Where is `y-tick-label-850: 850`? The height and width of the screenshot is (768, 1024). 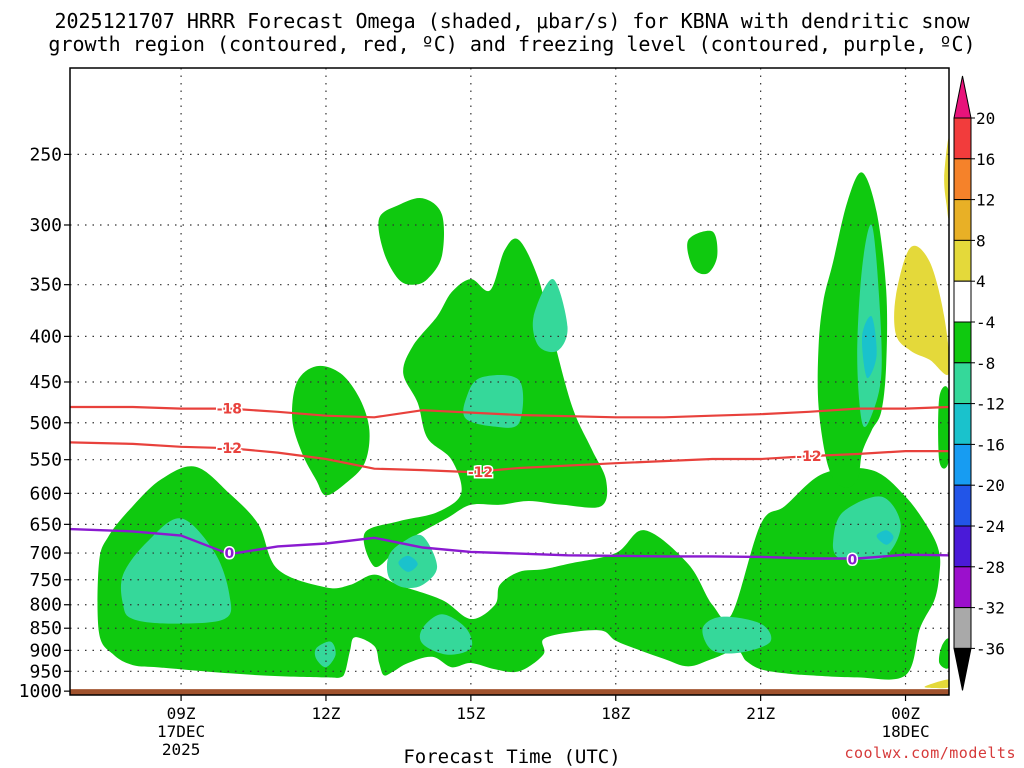
y-tick-label-850: 850 is located at coordinates (45, 628).